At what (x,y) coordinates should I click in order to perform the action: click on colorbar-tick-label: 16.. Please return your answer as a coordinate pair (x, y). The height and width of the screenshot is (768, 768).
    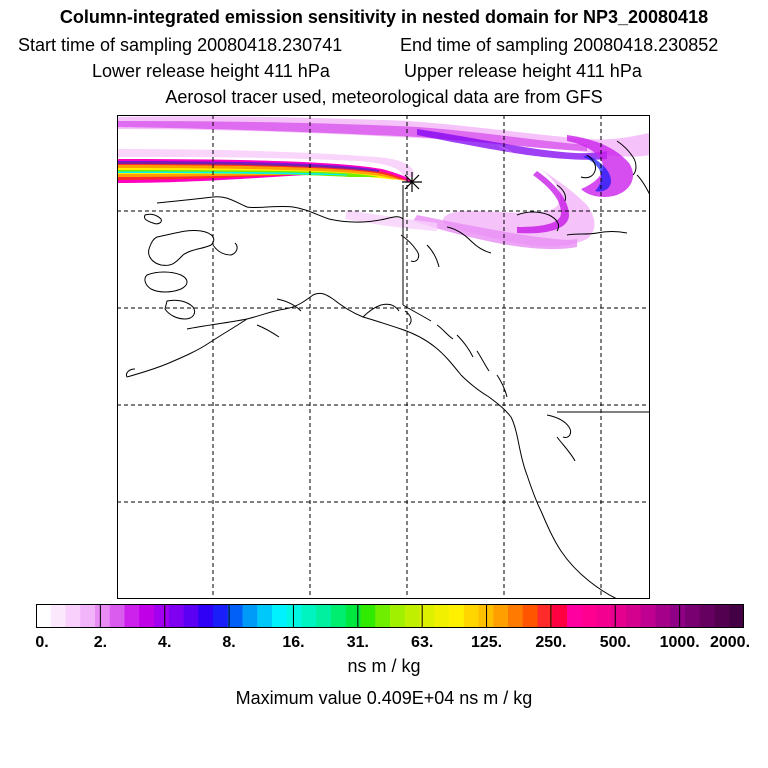
    Looking at the image, I should click on (293, 642).